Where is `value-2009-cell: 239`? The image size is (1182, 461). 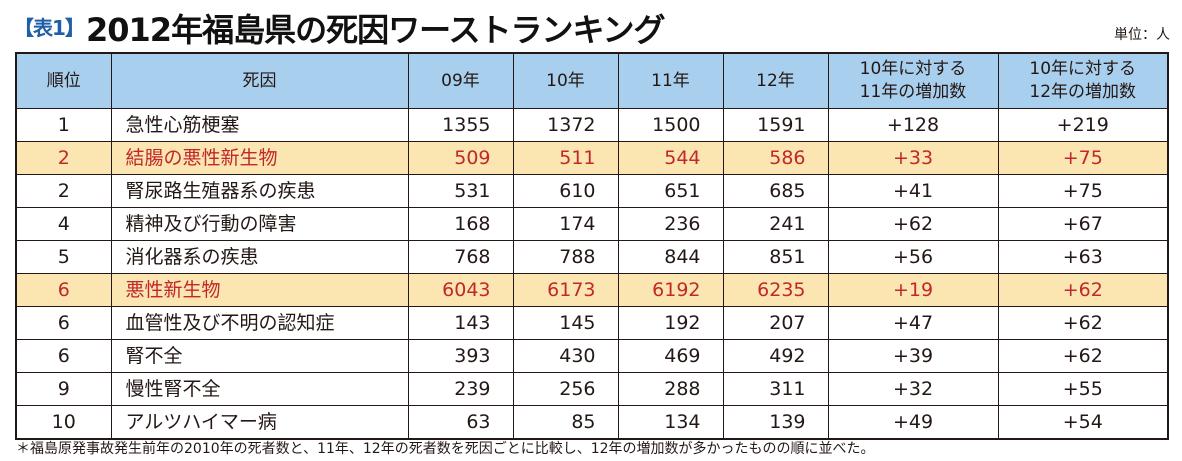 value-2009-cell: 239 is located at coordinates (460, 389).